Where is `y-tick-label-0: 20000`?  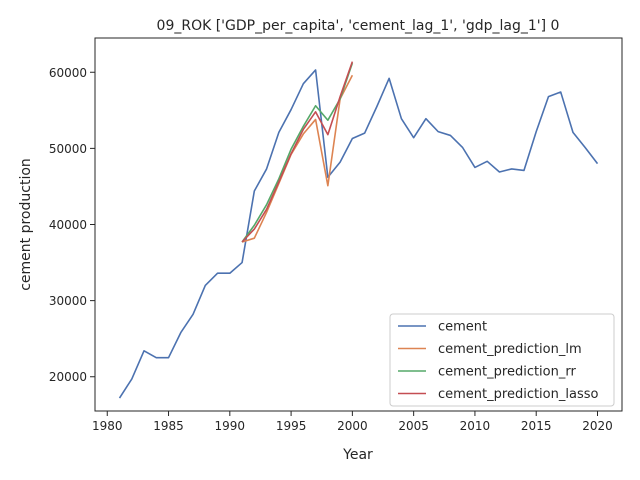 y-tick-label-0: 20000 is located at coordinates (68, 377).